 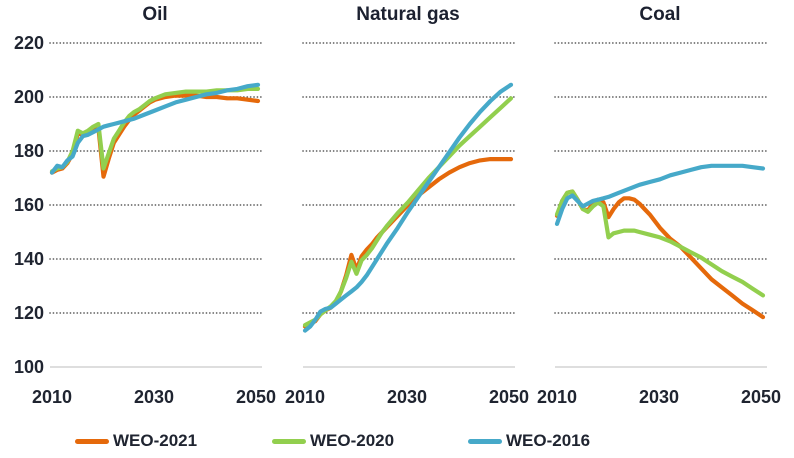 What do you see at coordinates (155, 440) in the screenshot?
I see `legend-label: WEO-2021` at bounding box center [155, 440].